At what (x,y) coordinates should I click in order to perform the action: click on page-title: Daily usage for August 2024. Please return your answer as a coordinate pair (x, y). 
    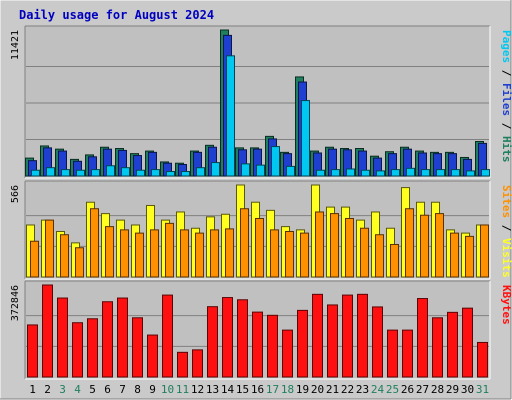
    Looking at the image, I should click on (116, 15).